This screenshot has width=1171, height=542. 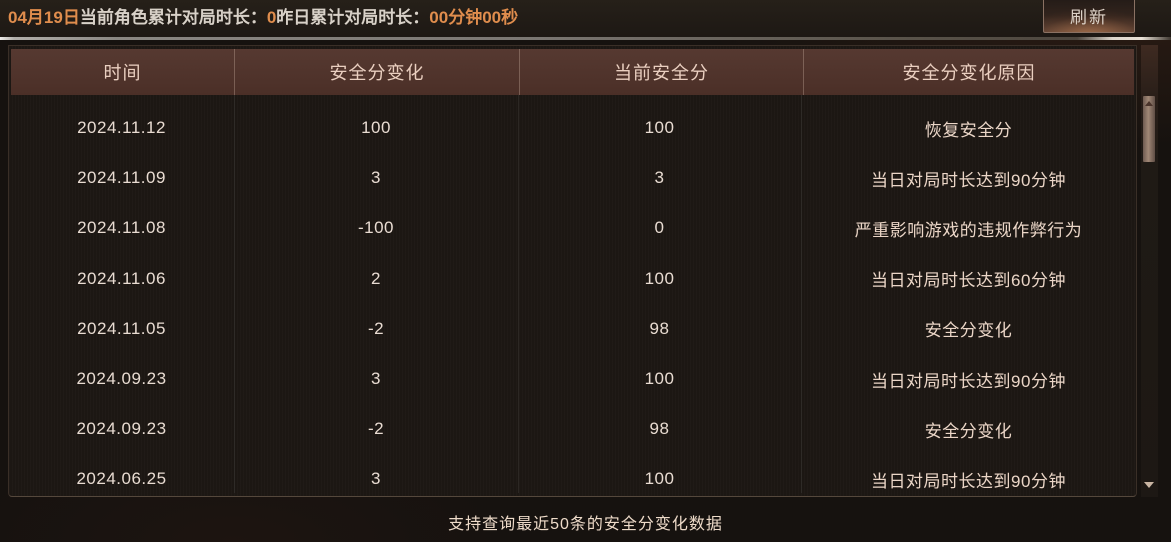 I want to click on table-row: 2024.09.23 3 100 当日对局时长达到90分钟, so click(x=572, y=379).